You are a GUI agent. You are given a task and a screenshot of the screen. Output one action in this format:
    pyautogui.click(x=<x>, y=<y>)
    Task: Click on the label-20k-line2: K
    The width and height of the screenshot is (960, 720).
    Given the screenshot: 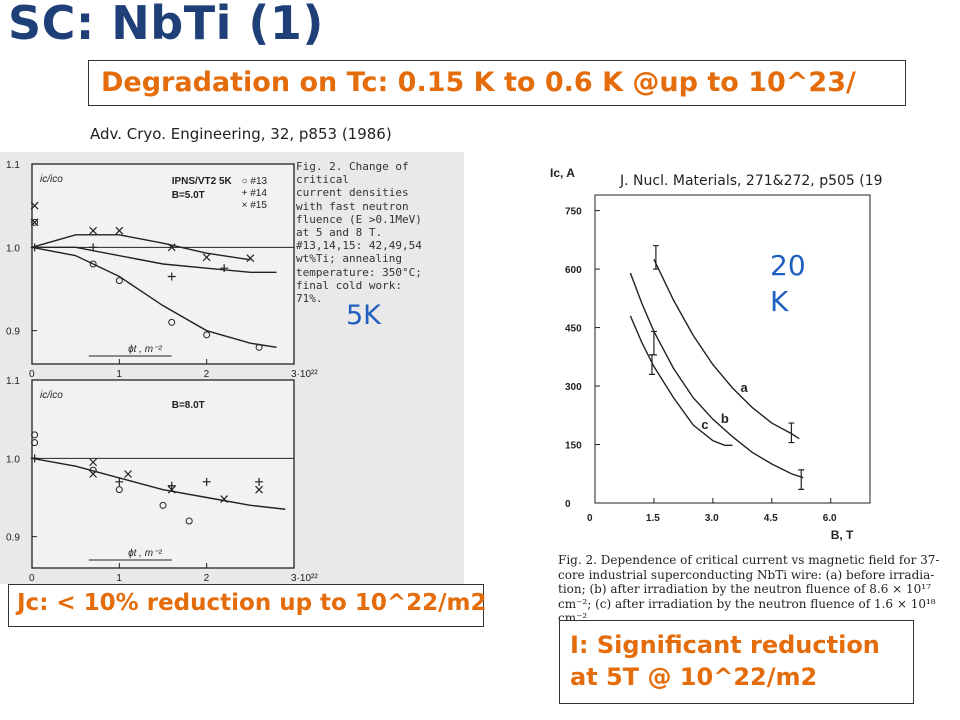 What is the action you would take?
    pyautogui.click(x=779, y=301)
    